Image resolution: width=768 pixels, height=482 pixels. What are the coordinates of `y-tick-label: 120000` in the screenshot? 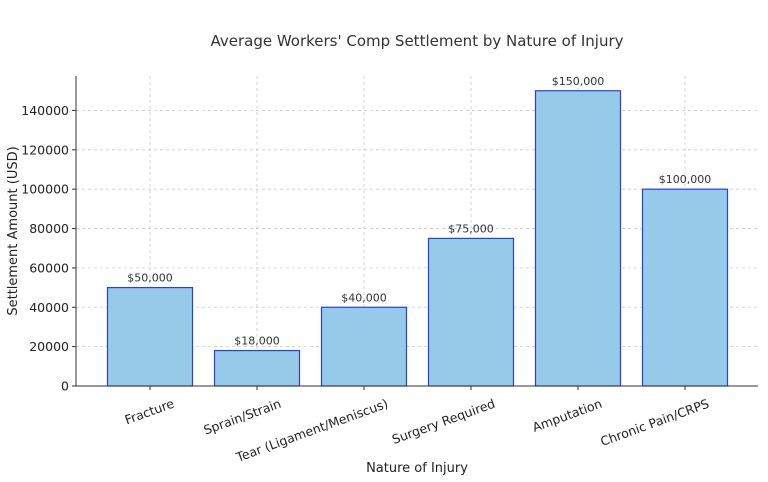 It's located at (45, 149).